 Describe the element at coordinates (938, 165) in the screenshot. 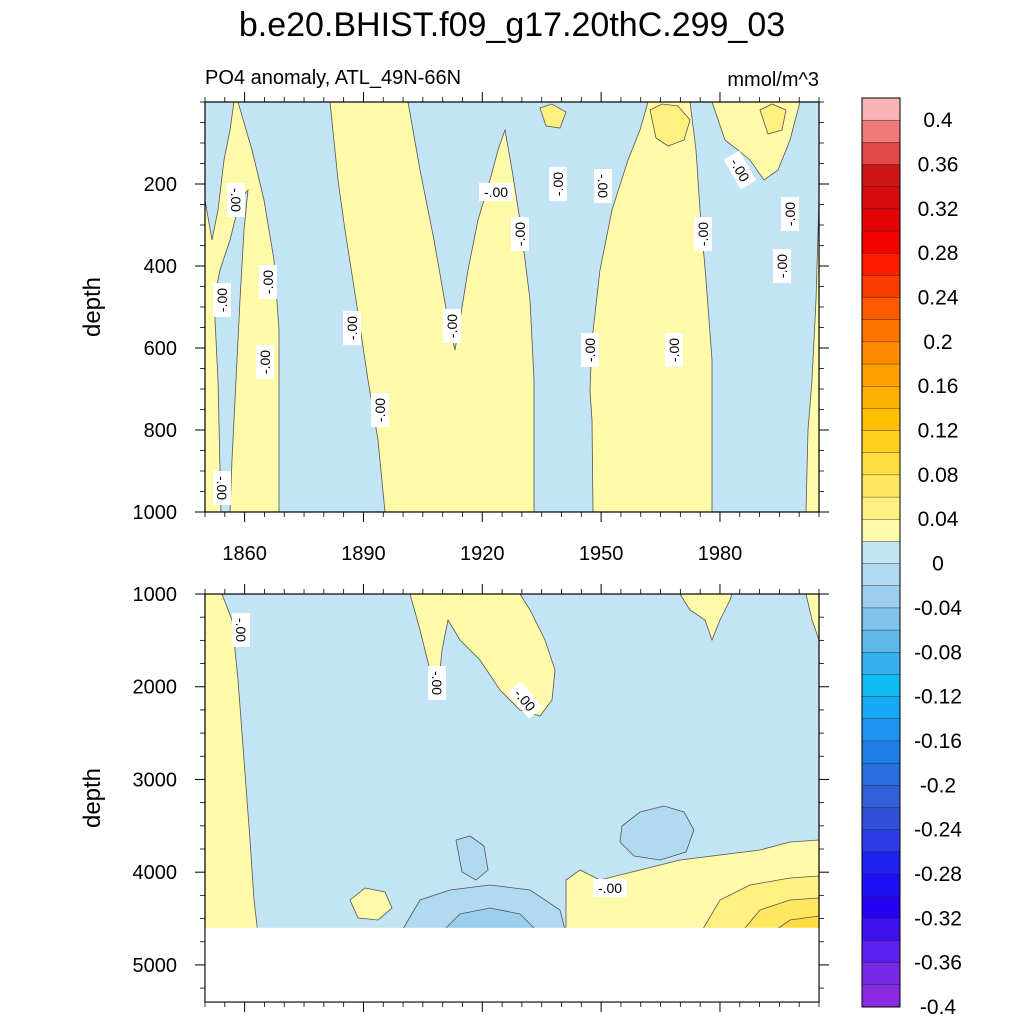

I see `colorbar-label: 0.36` at that location.